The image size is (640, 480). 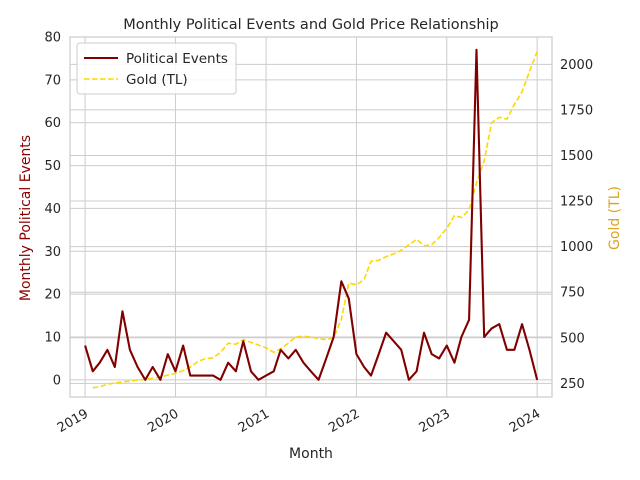 I want to click on right-y-tick-label: 2000, so click(x=576, y=65).